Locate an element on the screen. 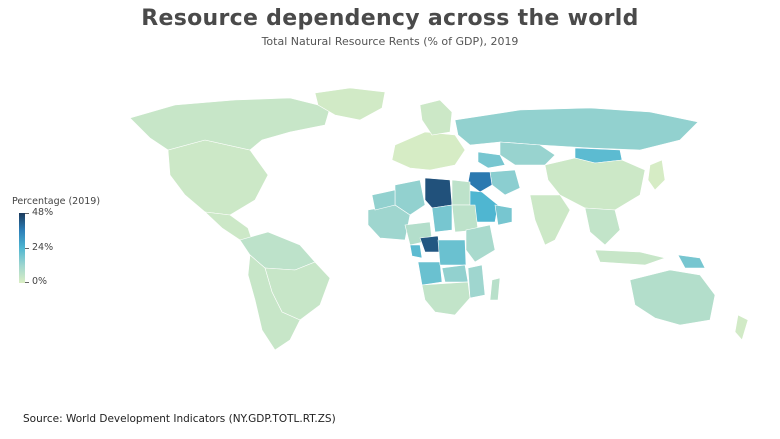 This screenshot has width=780, height=439. region-south-america-south is located at coordinates (274, 302).